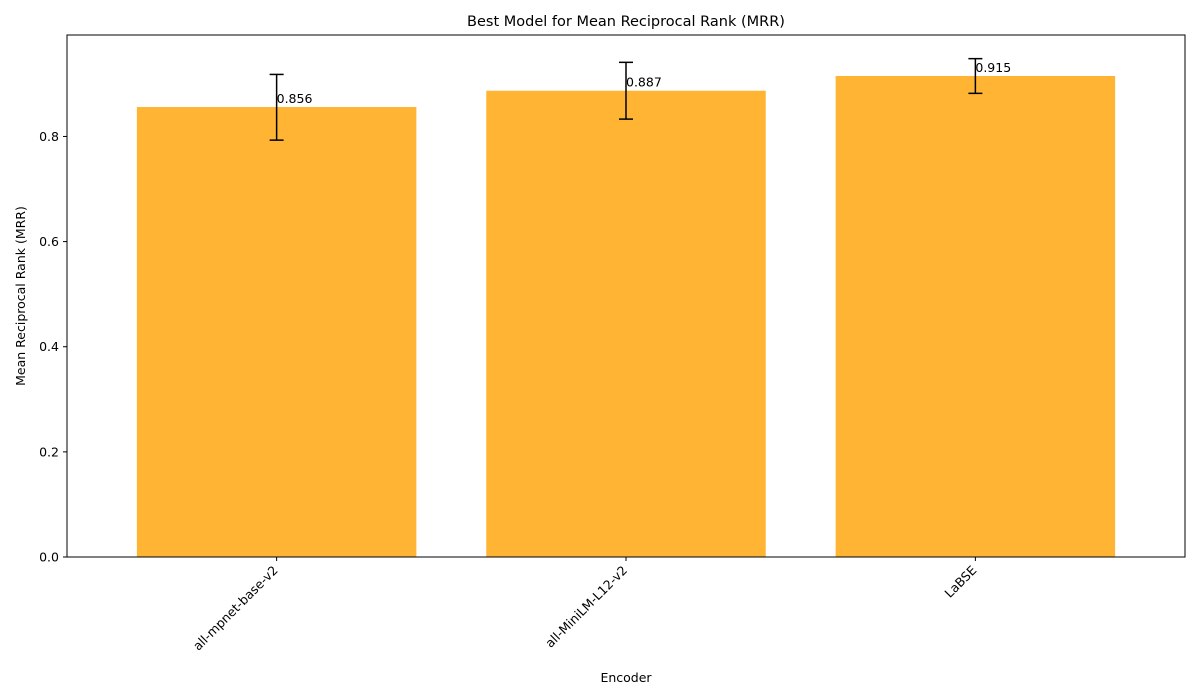 The width and height of the screenshot is (1200, 700). I want to click on x-tick-label-1: all-MiniLM-L12-v2, so click(586, 607).